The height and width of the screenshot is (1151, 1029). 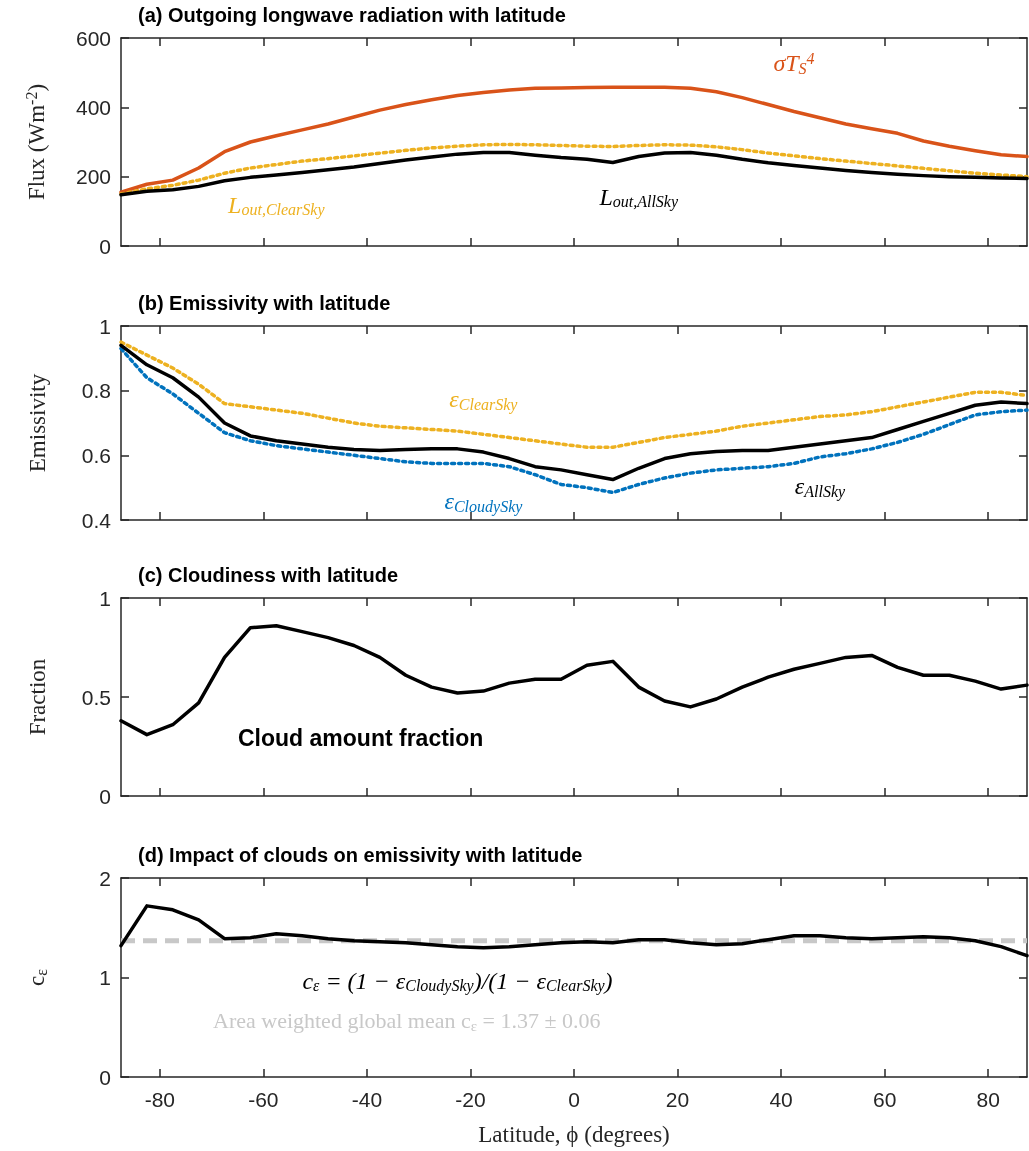 I want to click on chart-title: (a) Outgoing longwave radiation with latitude, so click(x=352, y=15).